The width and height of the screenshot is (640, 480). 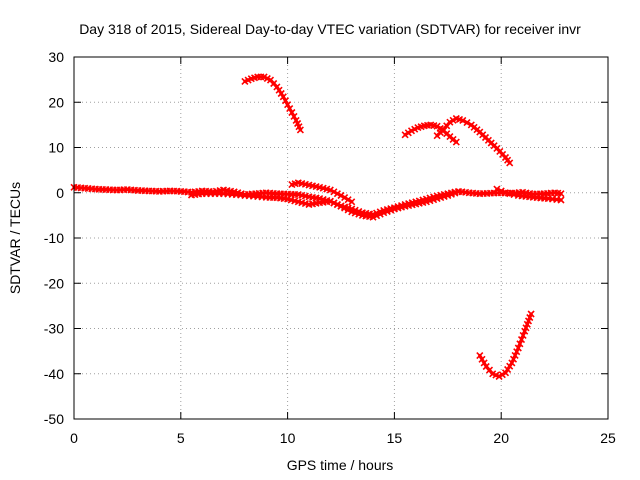 I want to click on y-tick-label: 0, so click(x=60, y=193).